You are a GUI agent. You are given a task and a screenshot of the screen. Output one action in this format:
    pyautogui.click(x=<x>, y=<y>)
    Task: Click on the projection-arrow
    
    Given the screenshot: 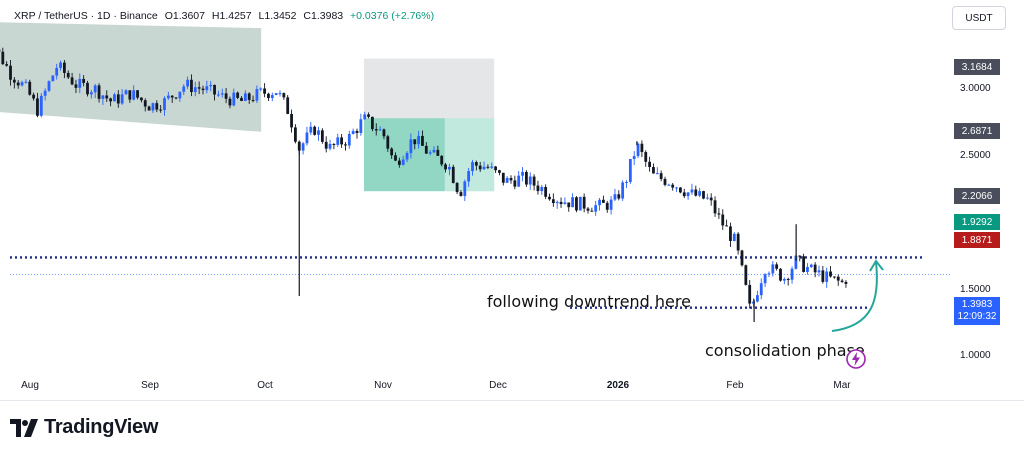 What is the action you would take?
    pyautogui.click(x=854, y=296)
    